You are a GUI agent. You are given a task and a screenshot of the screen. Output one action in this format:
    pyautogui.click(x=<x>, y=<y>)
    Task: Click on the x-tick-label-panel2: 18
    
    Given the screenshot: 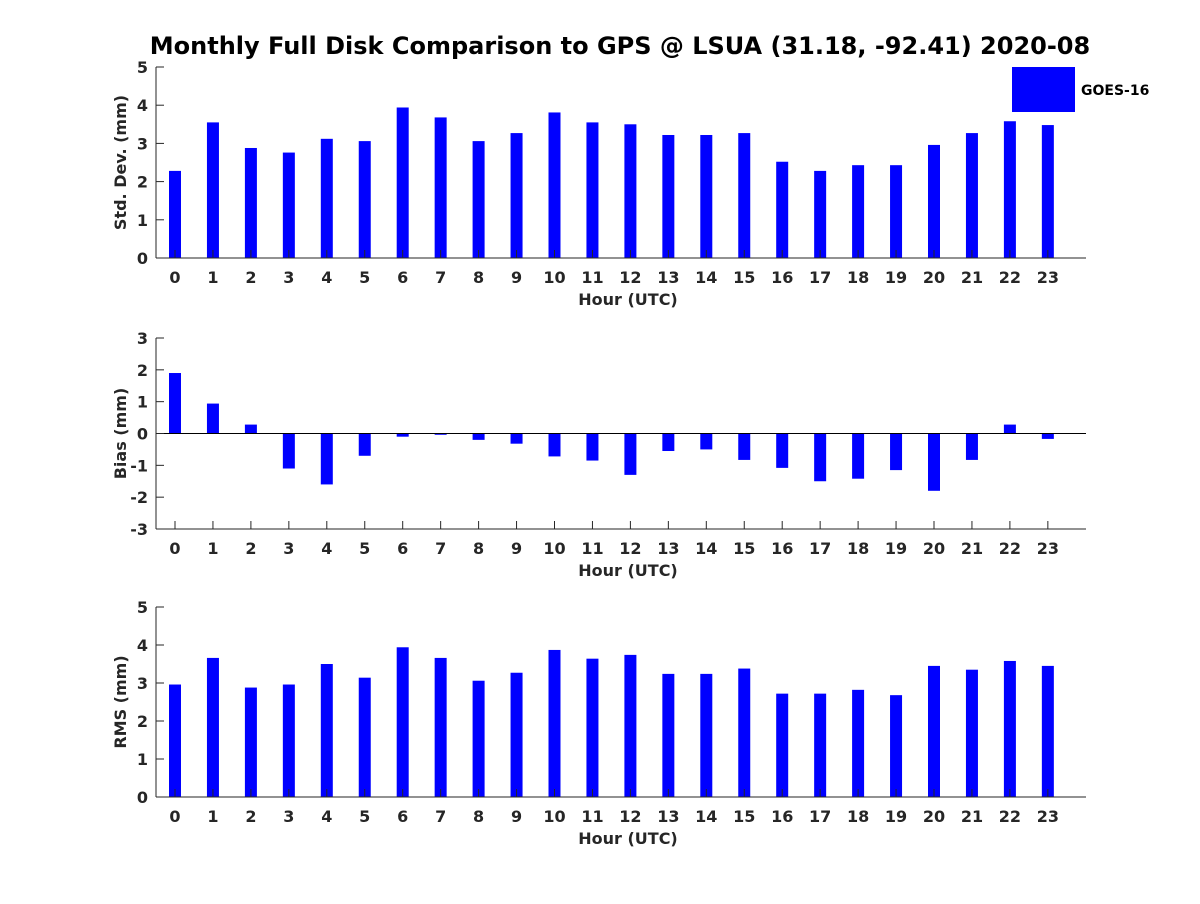 What is the action you would take?
    pyautogui.click(x=858, y=548)
    